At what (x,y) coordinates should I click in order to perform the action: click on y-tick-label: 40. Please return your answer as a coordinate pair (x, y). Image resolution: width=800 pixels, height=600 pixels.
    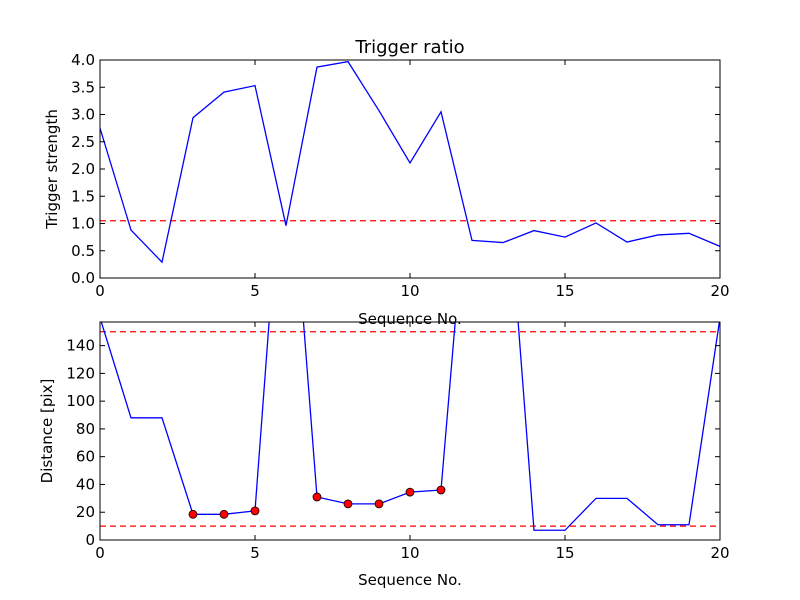
    Looking at the image, I should click on (85, 484).